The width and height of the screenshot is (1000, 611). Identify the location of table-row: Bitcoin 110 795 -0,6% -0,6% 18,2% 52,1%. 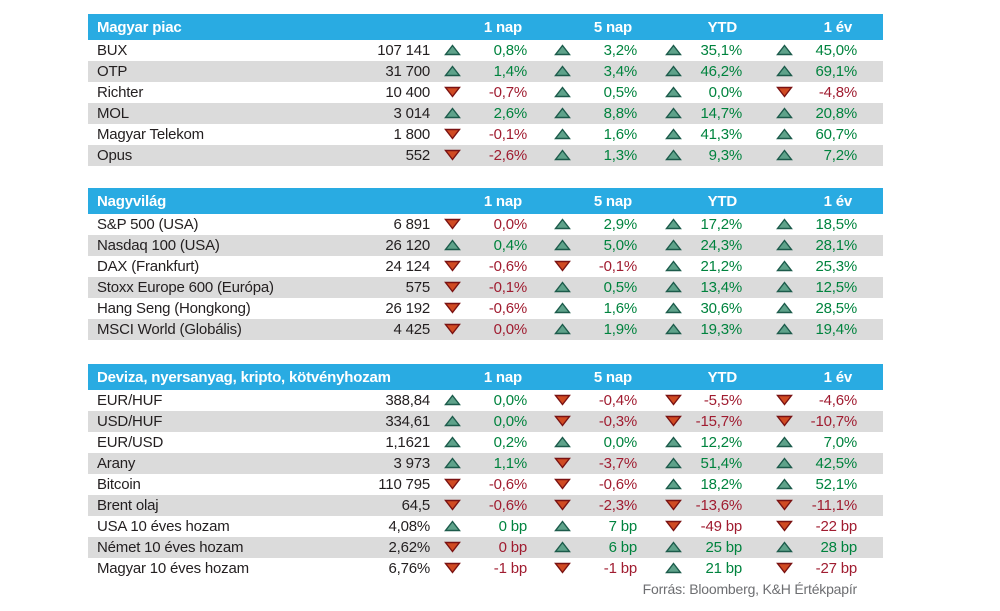
(485, 484).